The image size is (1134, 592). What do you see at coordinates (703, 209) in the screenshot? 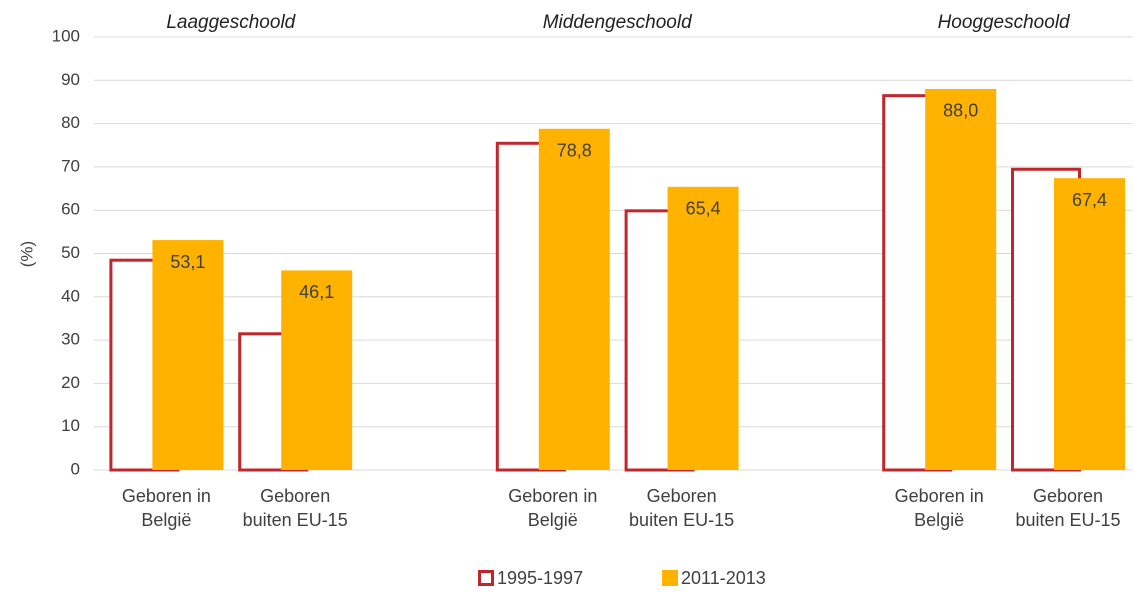
I see `value-label: 65,4` at bounding box center [703, 209].